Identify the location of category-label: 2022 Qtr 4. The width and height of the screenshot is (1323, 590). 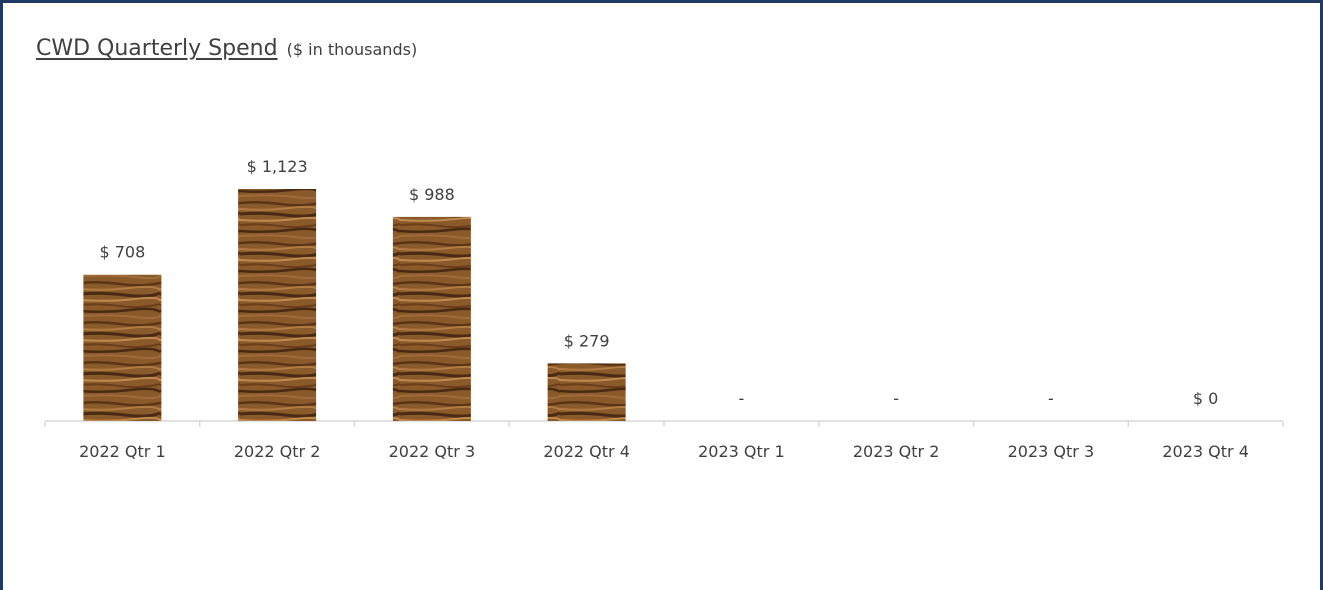
(586, 451).